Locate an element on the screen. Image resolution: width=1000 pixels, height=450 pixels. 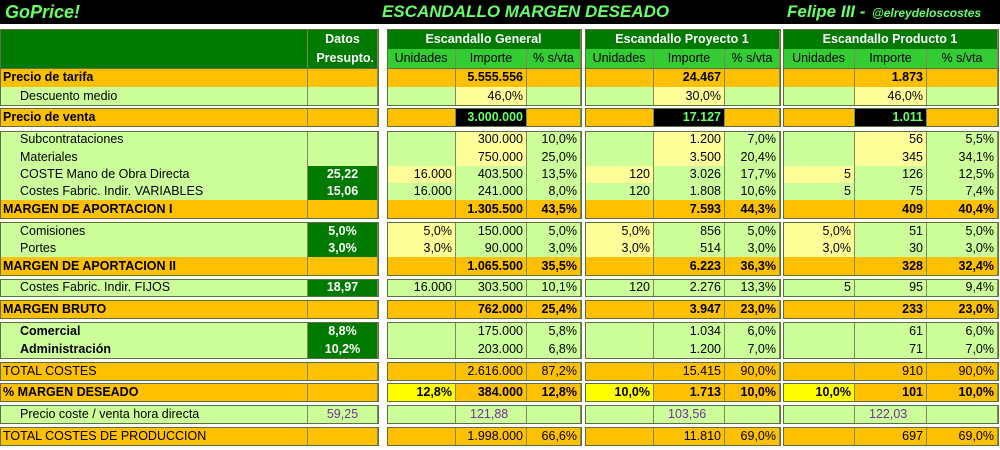
importe-cell: 175.000 is located at coordinates (491, 331).